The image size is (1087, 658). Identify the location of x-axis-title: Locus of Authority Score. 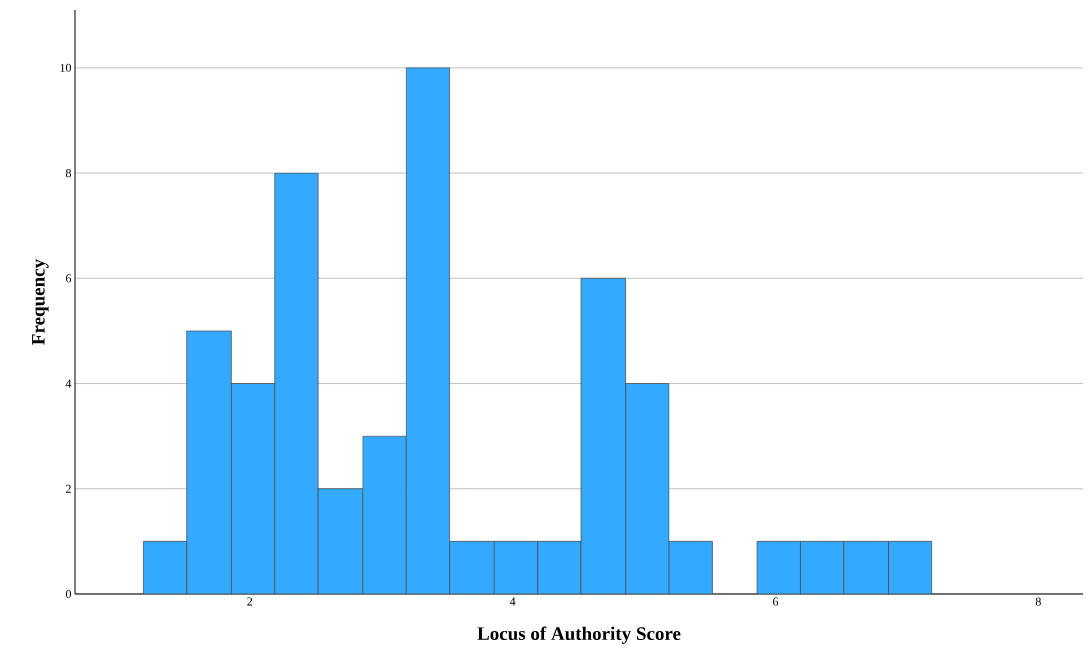
(579, 635).